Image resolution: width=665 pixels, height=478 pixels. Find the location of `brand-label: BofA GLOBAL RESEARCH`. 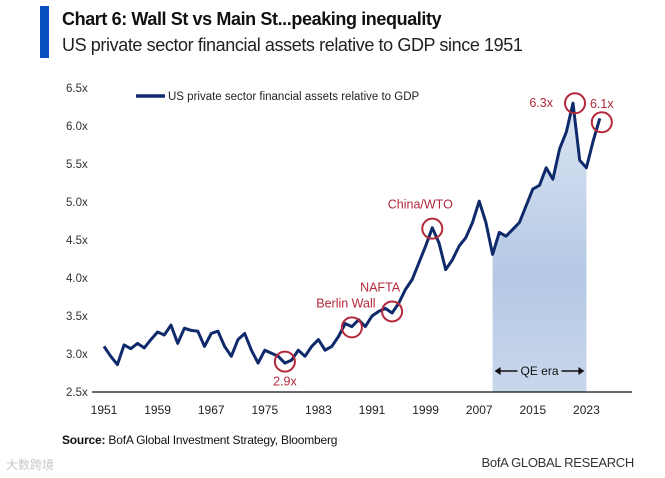

brand-label: BofA GLOBAL RESEARCH is located at coordinates (558, 462).